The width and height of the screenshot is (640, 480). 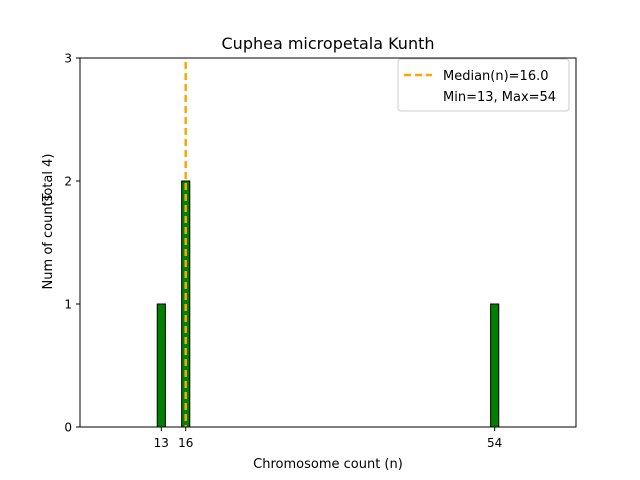 I want to click on legend-box, so click(x=483, y=85).